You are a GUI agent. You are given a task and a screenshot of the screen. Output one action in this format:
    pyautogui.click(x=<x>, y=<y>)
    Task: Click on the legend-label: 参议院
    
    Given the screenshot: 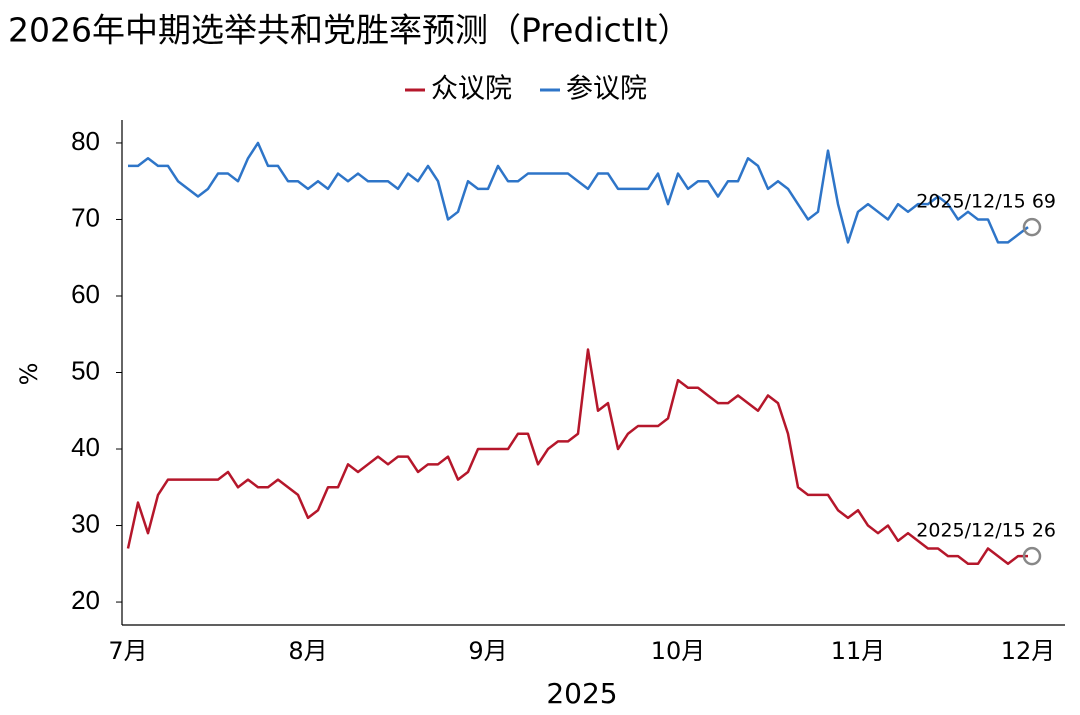 What is the action you would take?
    pyautogui.click(x=606, y=89)
    